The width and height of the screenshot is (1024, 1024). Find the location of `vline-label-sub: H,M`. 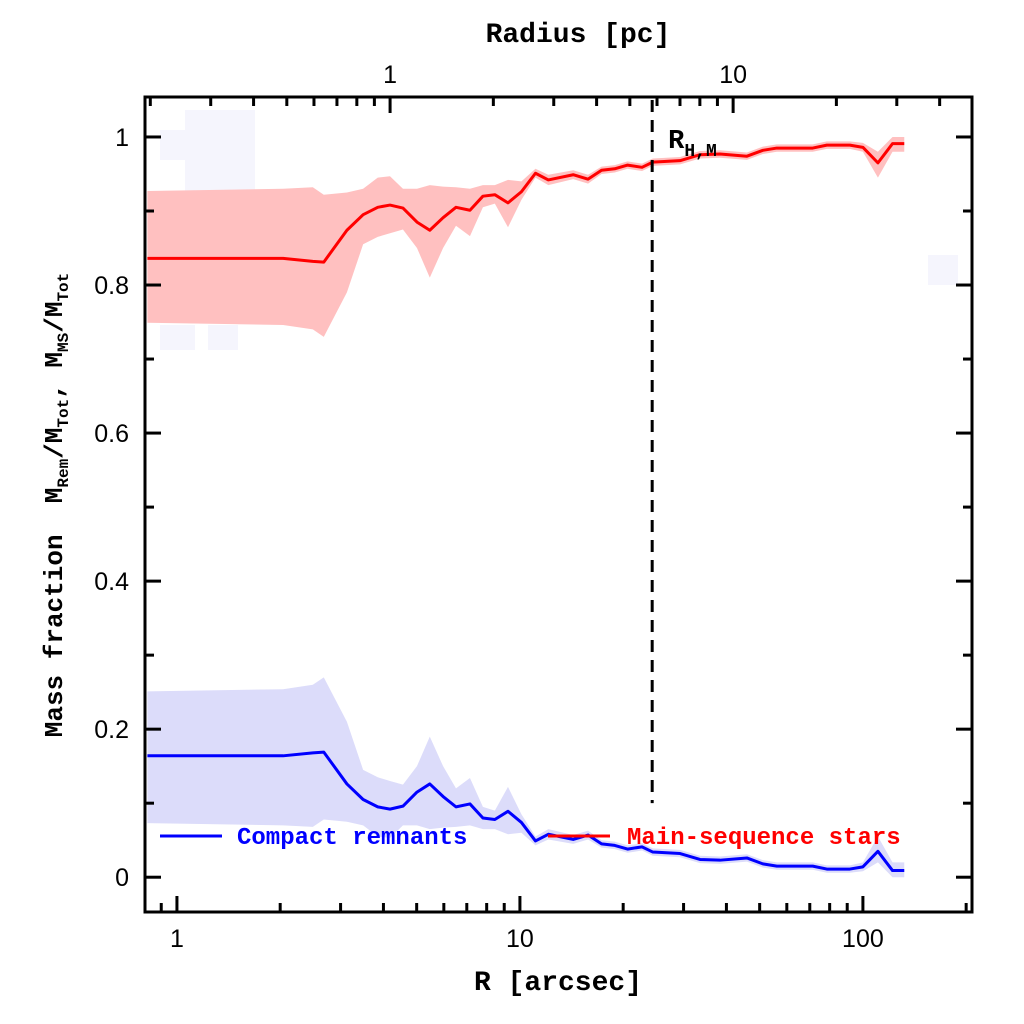

vline-label-sub: H,M is located at coordinates (700, 152).